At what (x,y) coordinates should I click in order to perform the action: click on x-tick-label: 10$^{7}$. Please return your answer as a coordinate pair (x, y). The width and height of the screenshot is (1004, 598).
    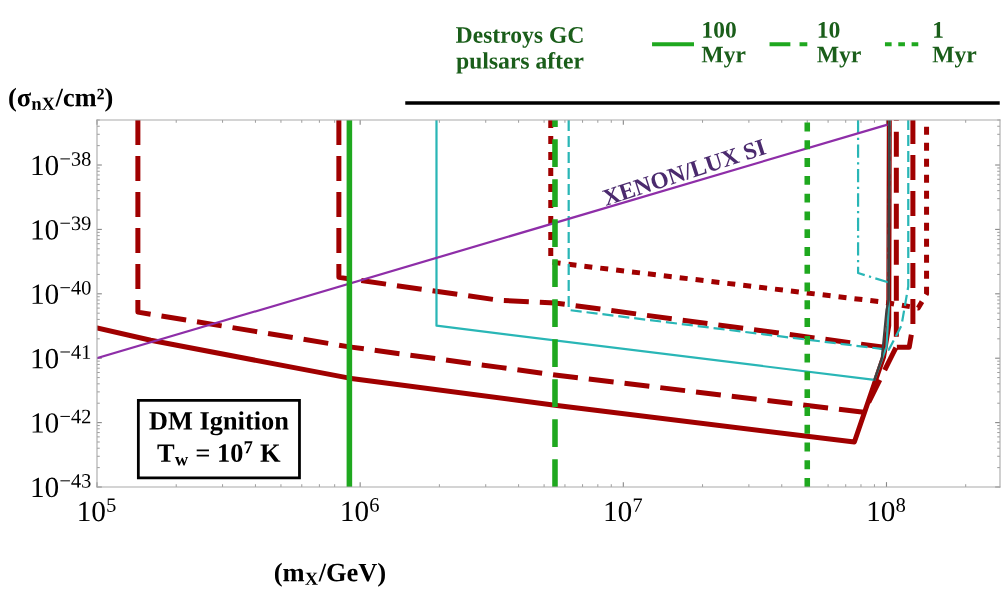
    Looking at the image, I should click on (624, 510).